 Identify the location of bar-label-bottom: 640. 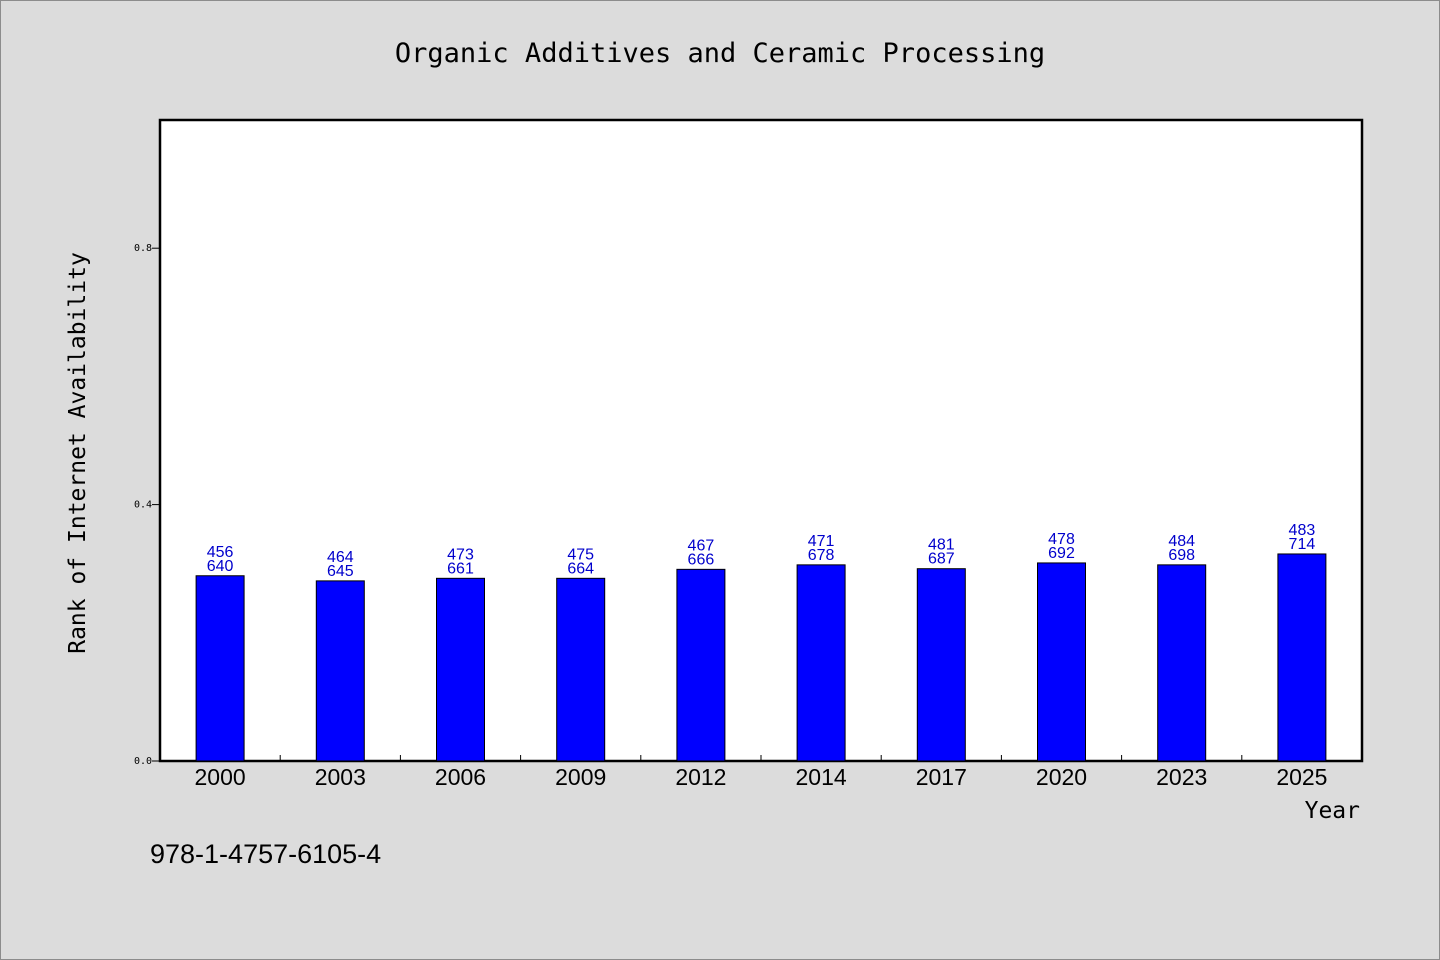
(220, 566).